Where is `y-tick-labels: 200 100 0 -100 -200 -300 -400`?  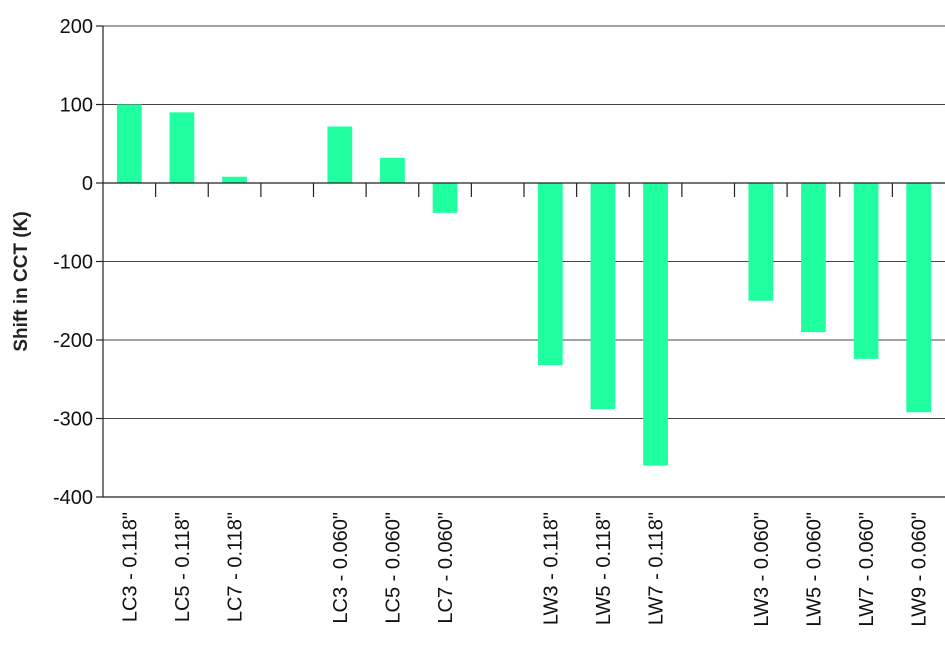 y-tick-labels: 200 100 0 -100 -200 -300 -400 is located at coordinates (73, 262).